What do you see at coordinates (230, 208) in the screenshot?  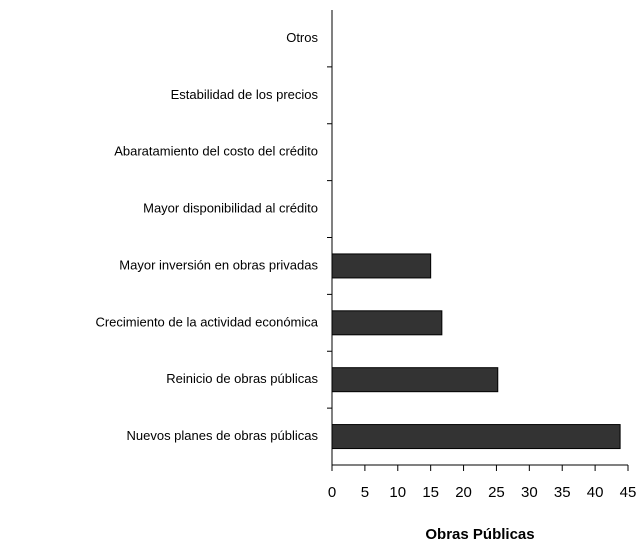 I see `y-tick-label: Mayor disponibilidad al crédito` at bounding box center [230, 208].